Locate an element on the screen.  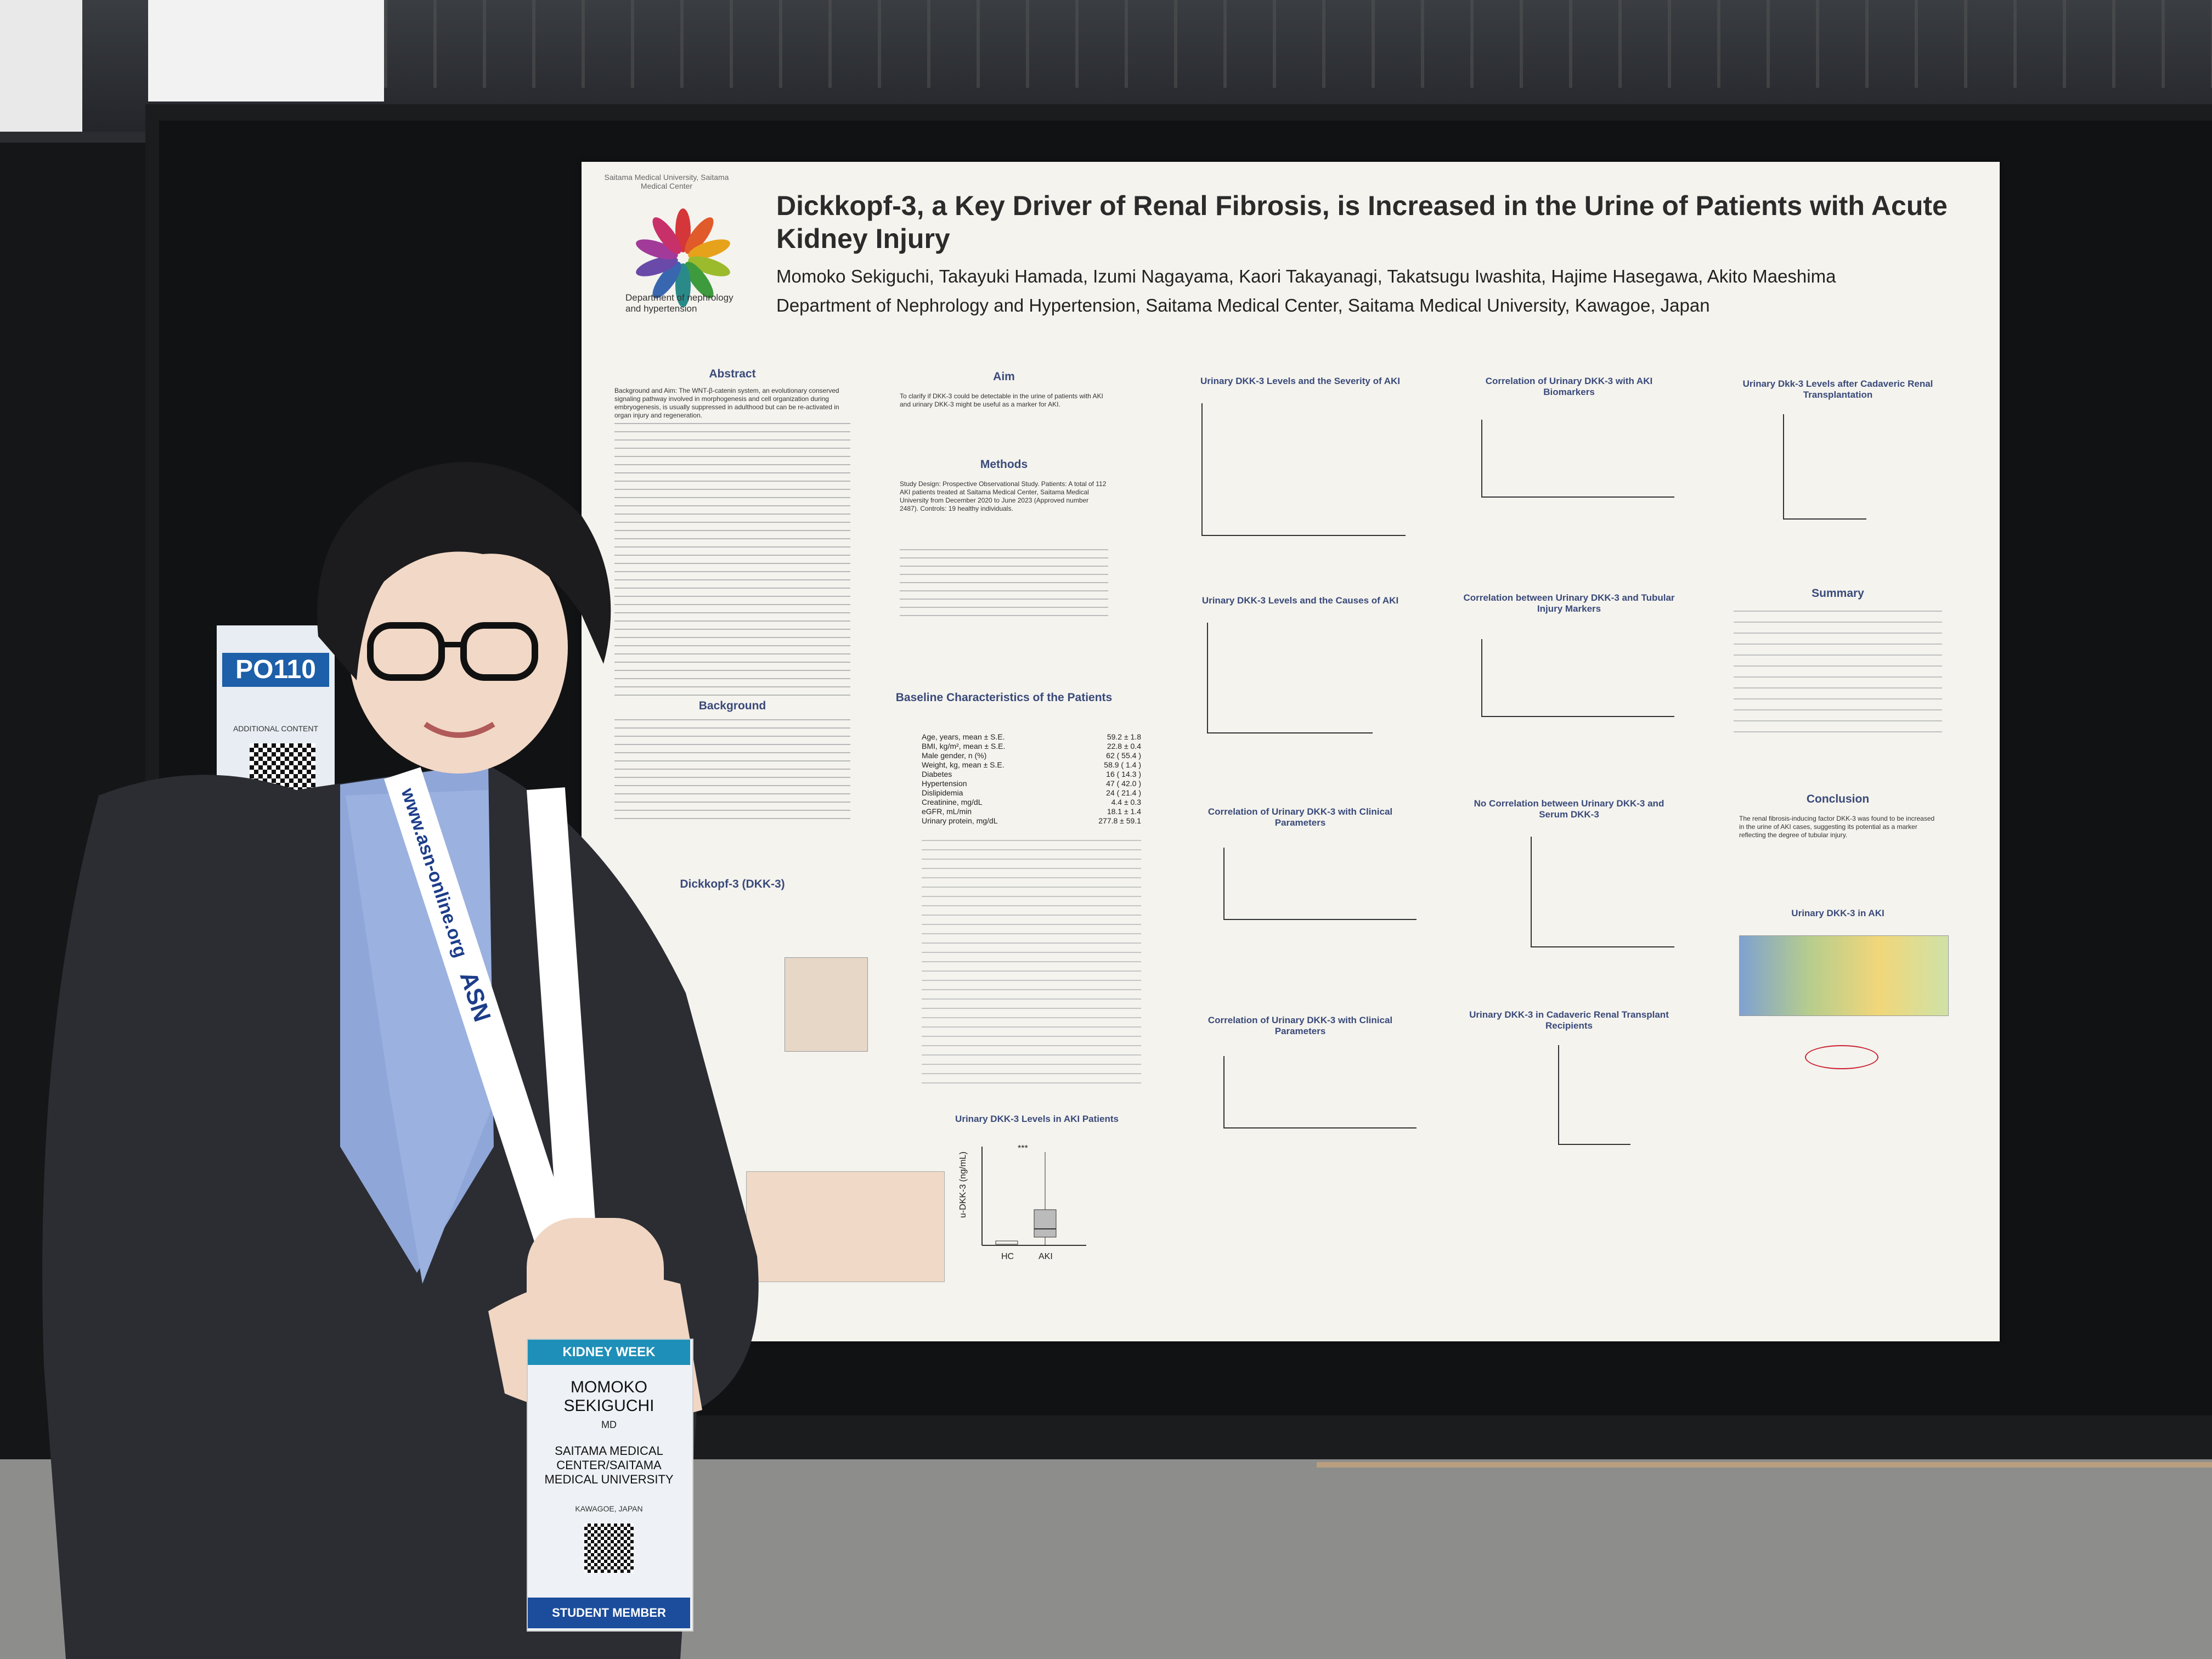
baseline-label: Diabetes is located at coordinates (937, 774).